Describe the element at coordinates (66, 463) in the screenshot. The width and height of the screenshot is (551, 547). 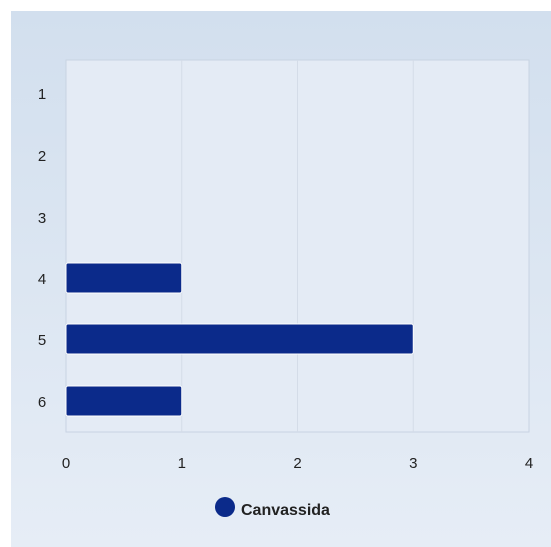
I see `x-tick-label: 0` at that location.